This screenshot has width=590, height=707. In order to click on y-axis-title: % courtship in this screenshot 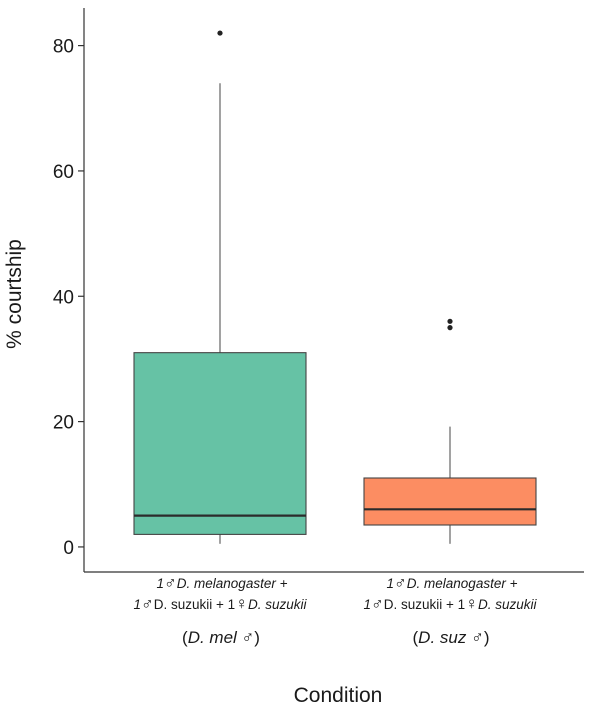, I will do `click(14, 294)`.